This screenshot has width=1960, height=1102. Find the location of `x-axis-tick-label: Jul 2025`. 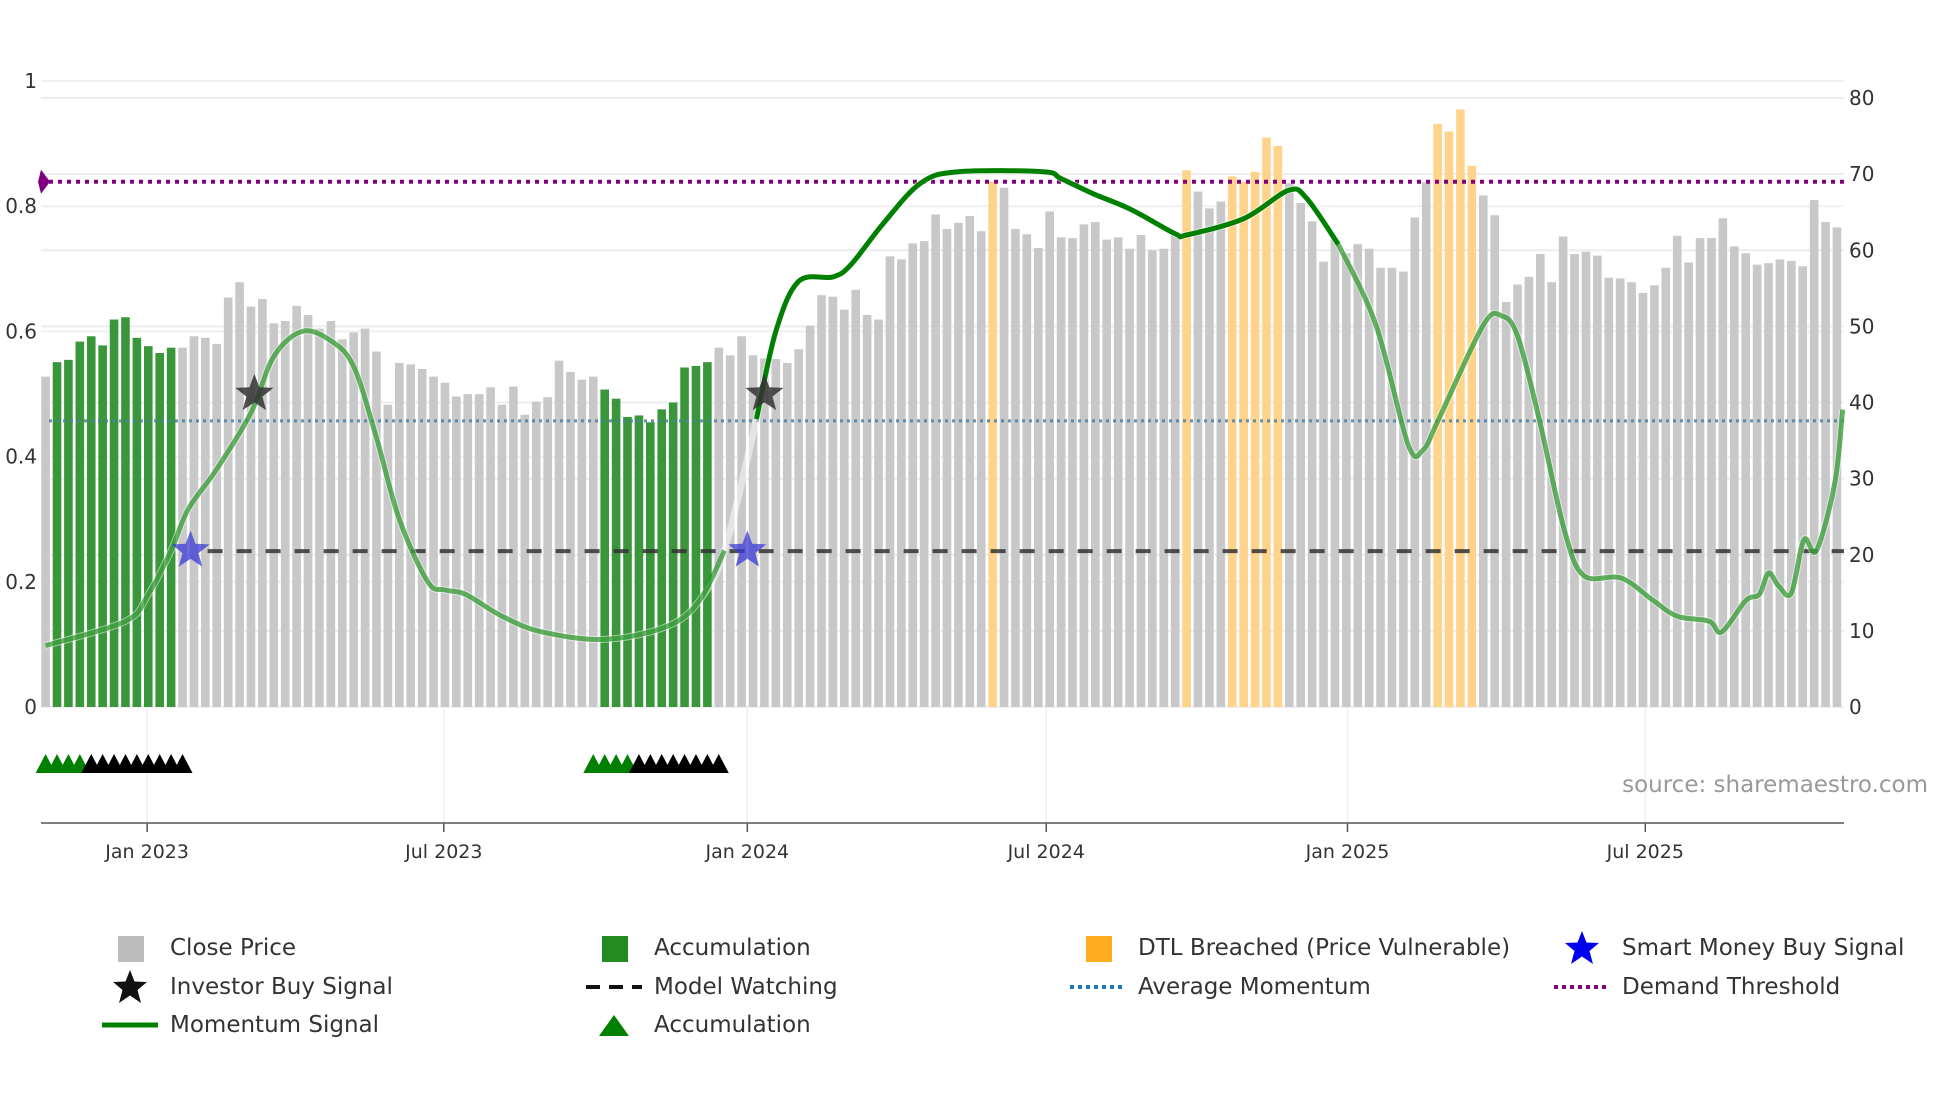

x-axis-tick-label: Jul 2025 is located at coordinates (1645, 852).